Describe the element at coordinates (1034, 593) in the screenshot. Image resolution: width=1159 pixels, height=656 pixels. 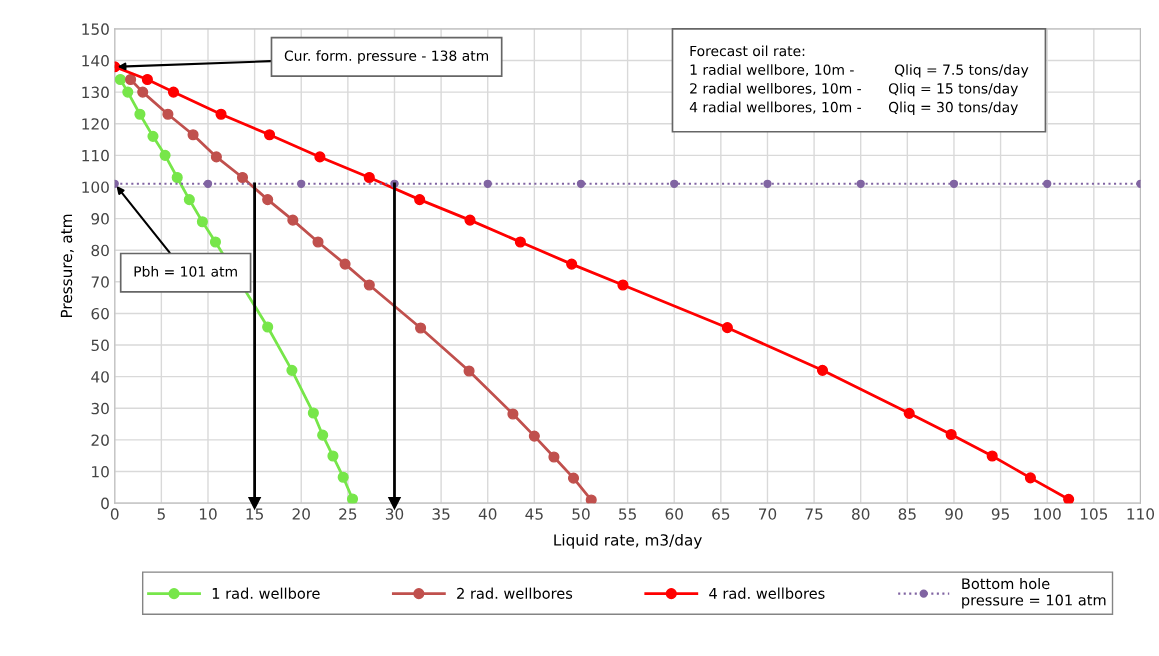
I see `legend-label: Bottom hole pressure = 101 atm` at that location.